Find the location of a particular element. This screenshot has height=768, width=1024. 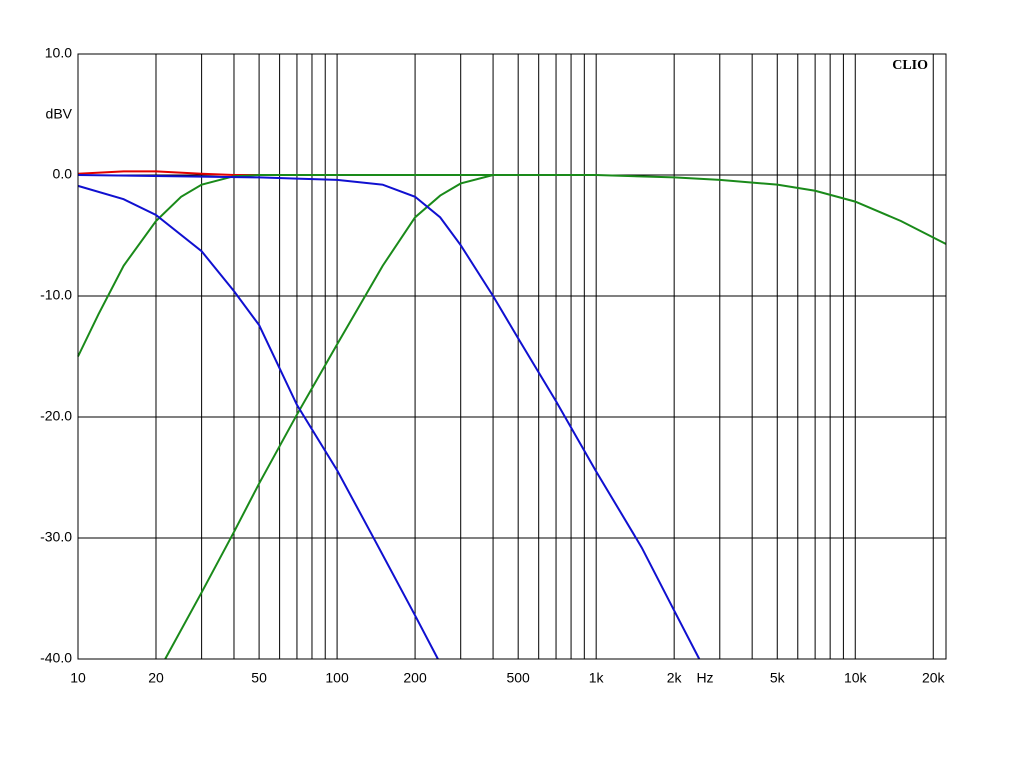

y-tick-label: -10.0 is located at coordinates (56, 295).